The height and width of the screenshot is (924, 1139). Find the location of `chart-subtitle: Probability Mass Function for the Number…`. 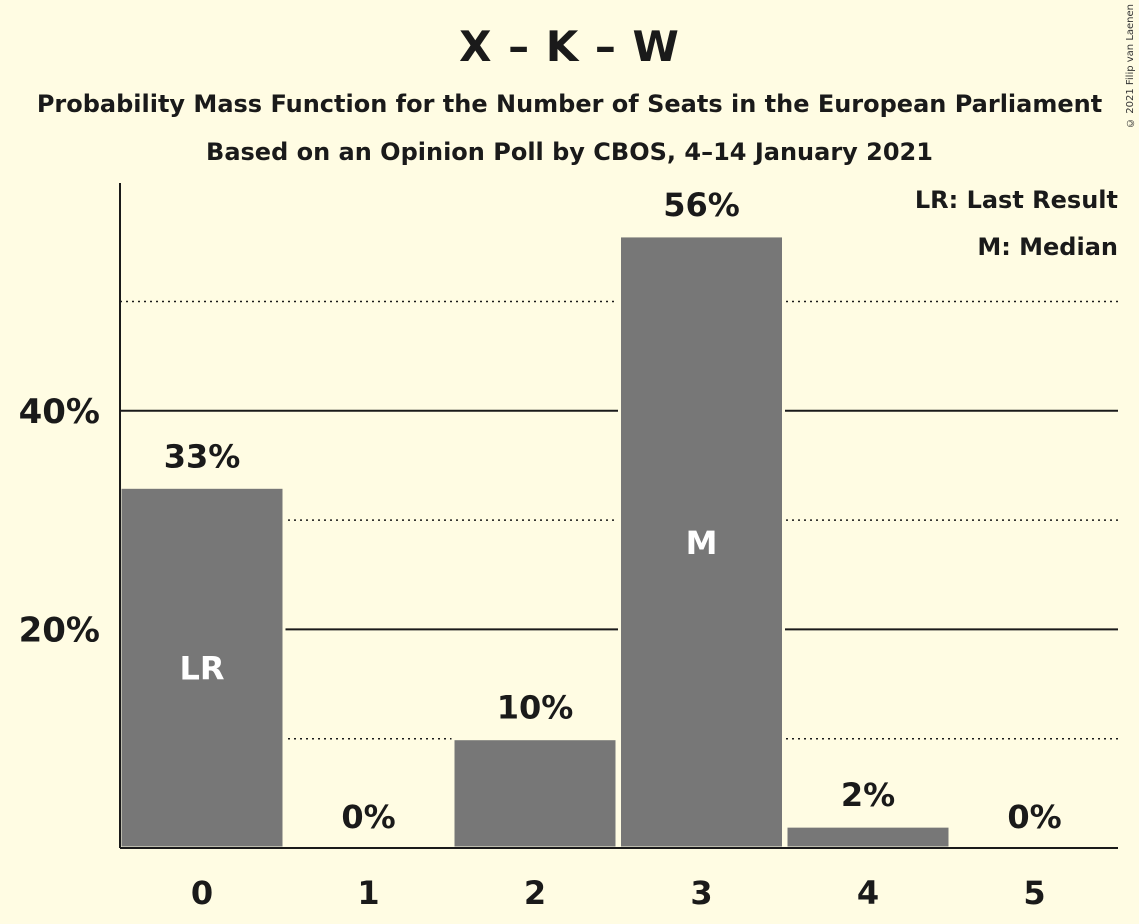

chart-subtitle: Probability Mass Function for the Number… is located at coordinates (569, 104).